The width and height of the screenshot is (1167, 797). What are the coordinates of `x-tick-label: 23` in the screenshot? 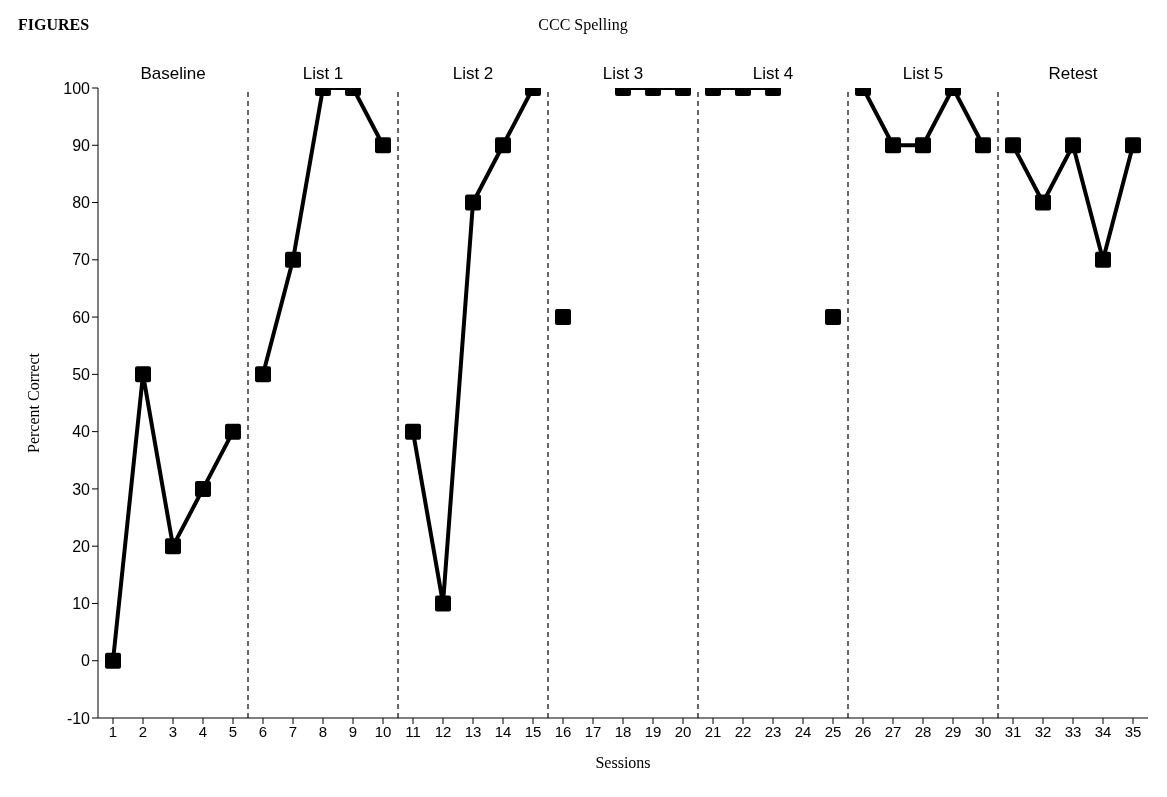 It's located at (773, 731).